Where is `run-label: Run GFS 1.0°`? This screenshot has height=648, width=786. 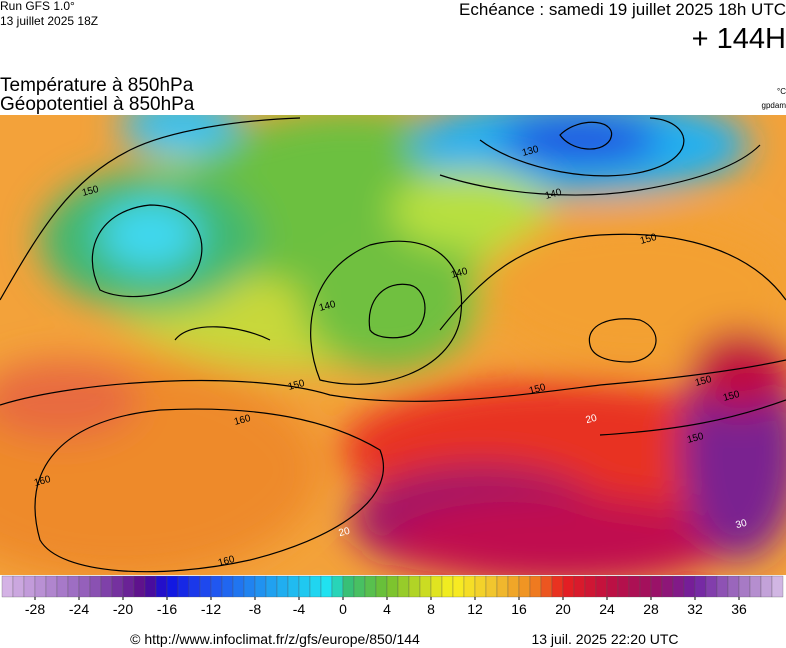
run-label: Run GFS 1.0° is located at coordinates (37, 6).